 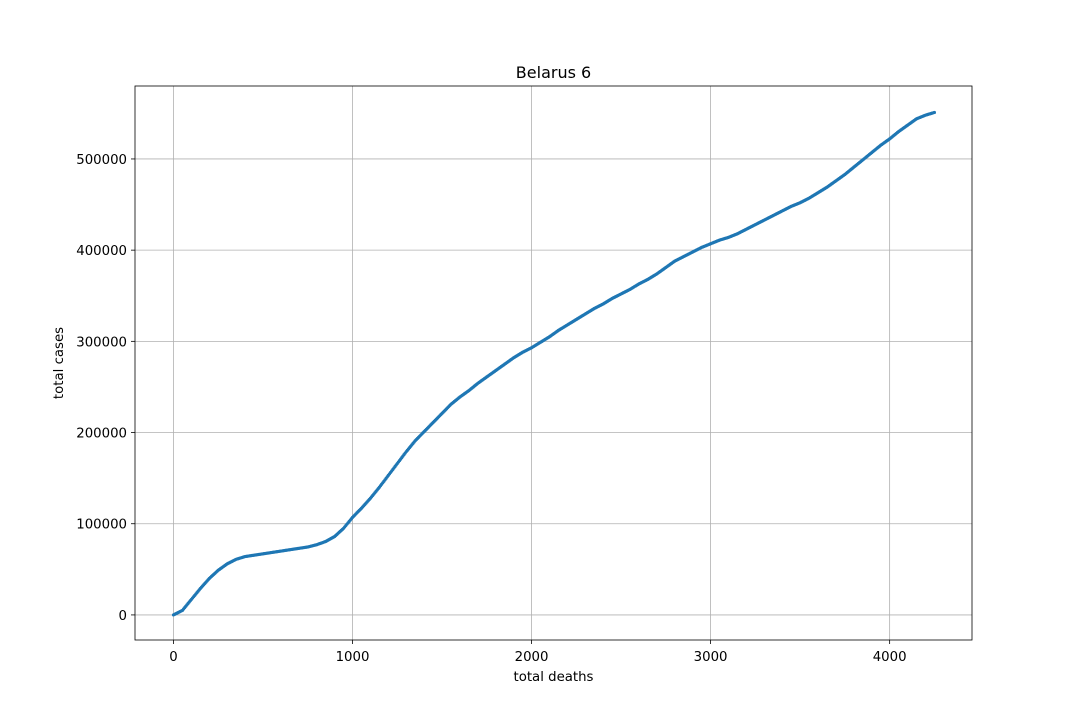 I want to click on data-point, so click(x=934, y=112).